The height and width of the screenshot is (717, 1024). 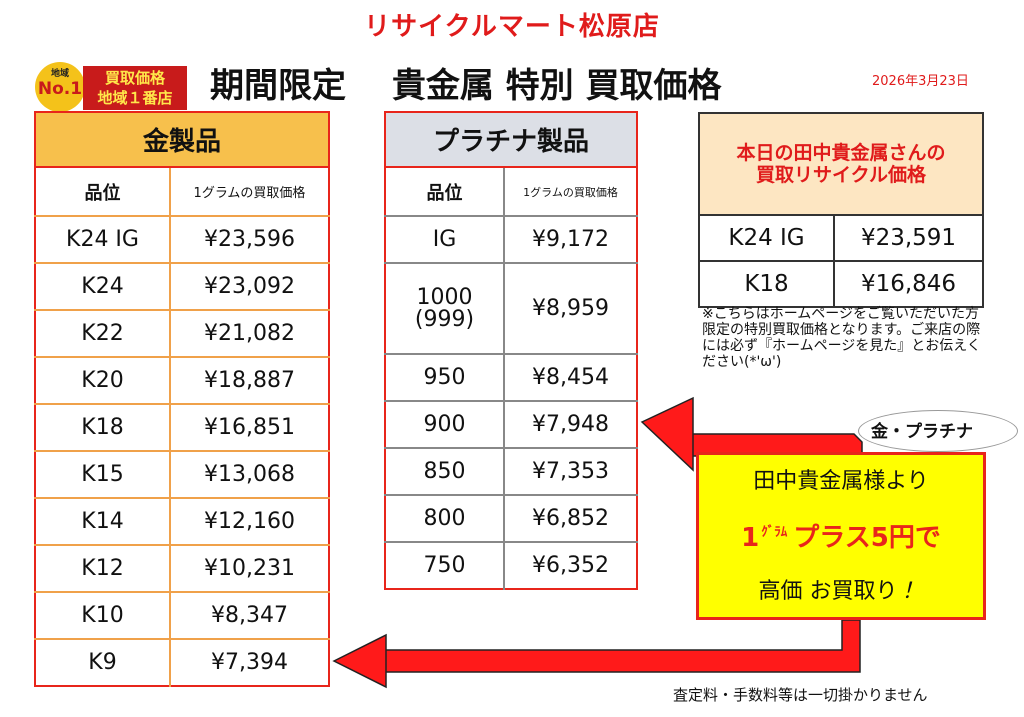 I want to click on price-cell: ¥9,172, so click(x=570, y=240).